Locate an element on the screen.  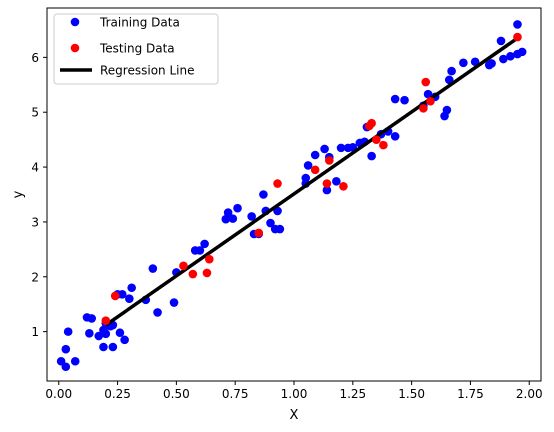
y-tick-label: 5 is located at coordinates (35, 113).